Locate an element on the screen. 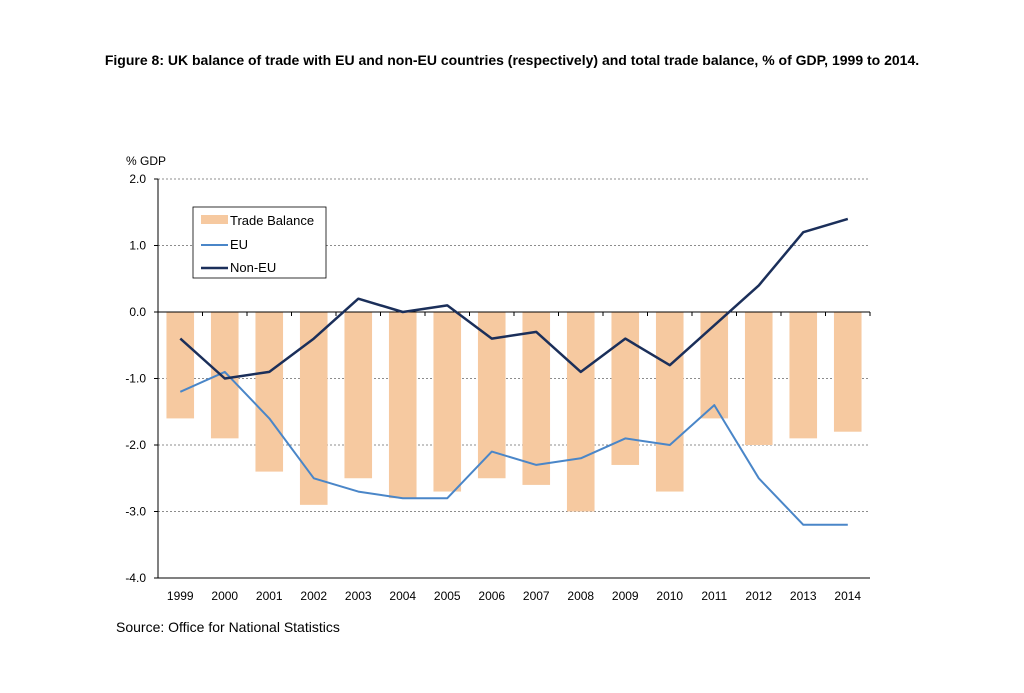 The width and height of the screenshot is (1024, 693). y-tick-label: -1.0 is located at coordinates (135, 379).